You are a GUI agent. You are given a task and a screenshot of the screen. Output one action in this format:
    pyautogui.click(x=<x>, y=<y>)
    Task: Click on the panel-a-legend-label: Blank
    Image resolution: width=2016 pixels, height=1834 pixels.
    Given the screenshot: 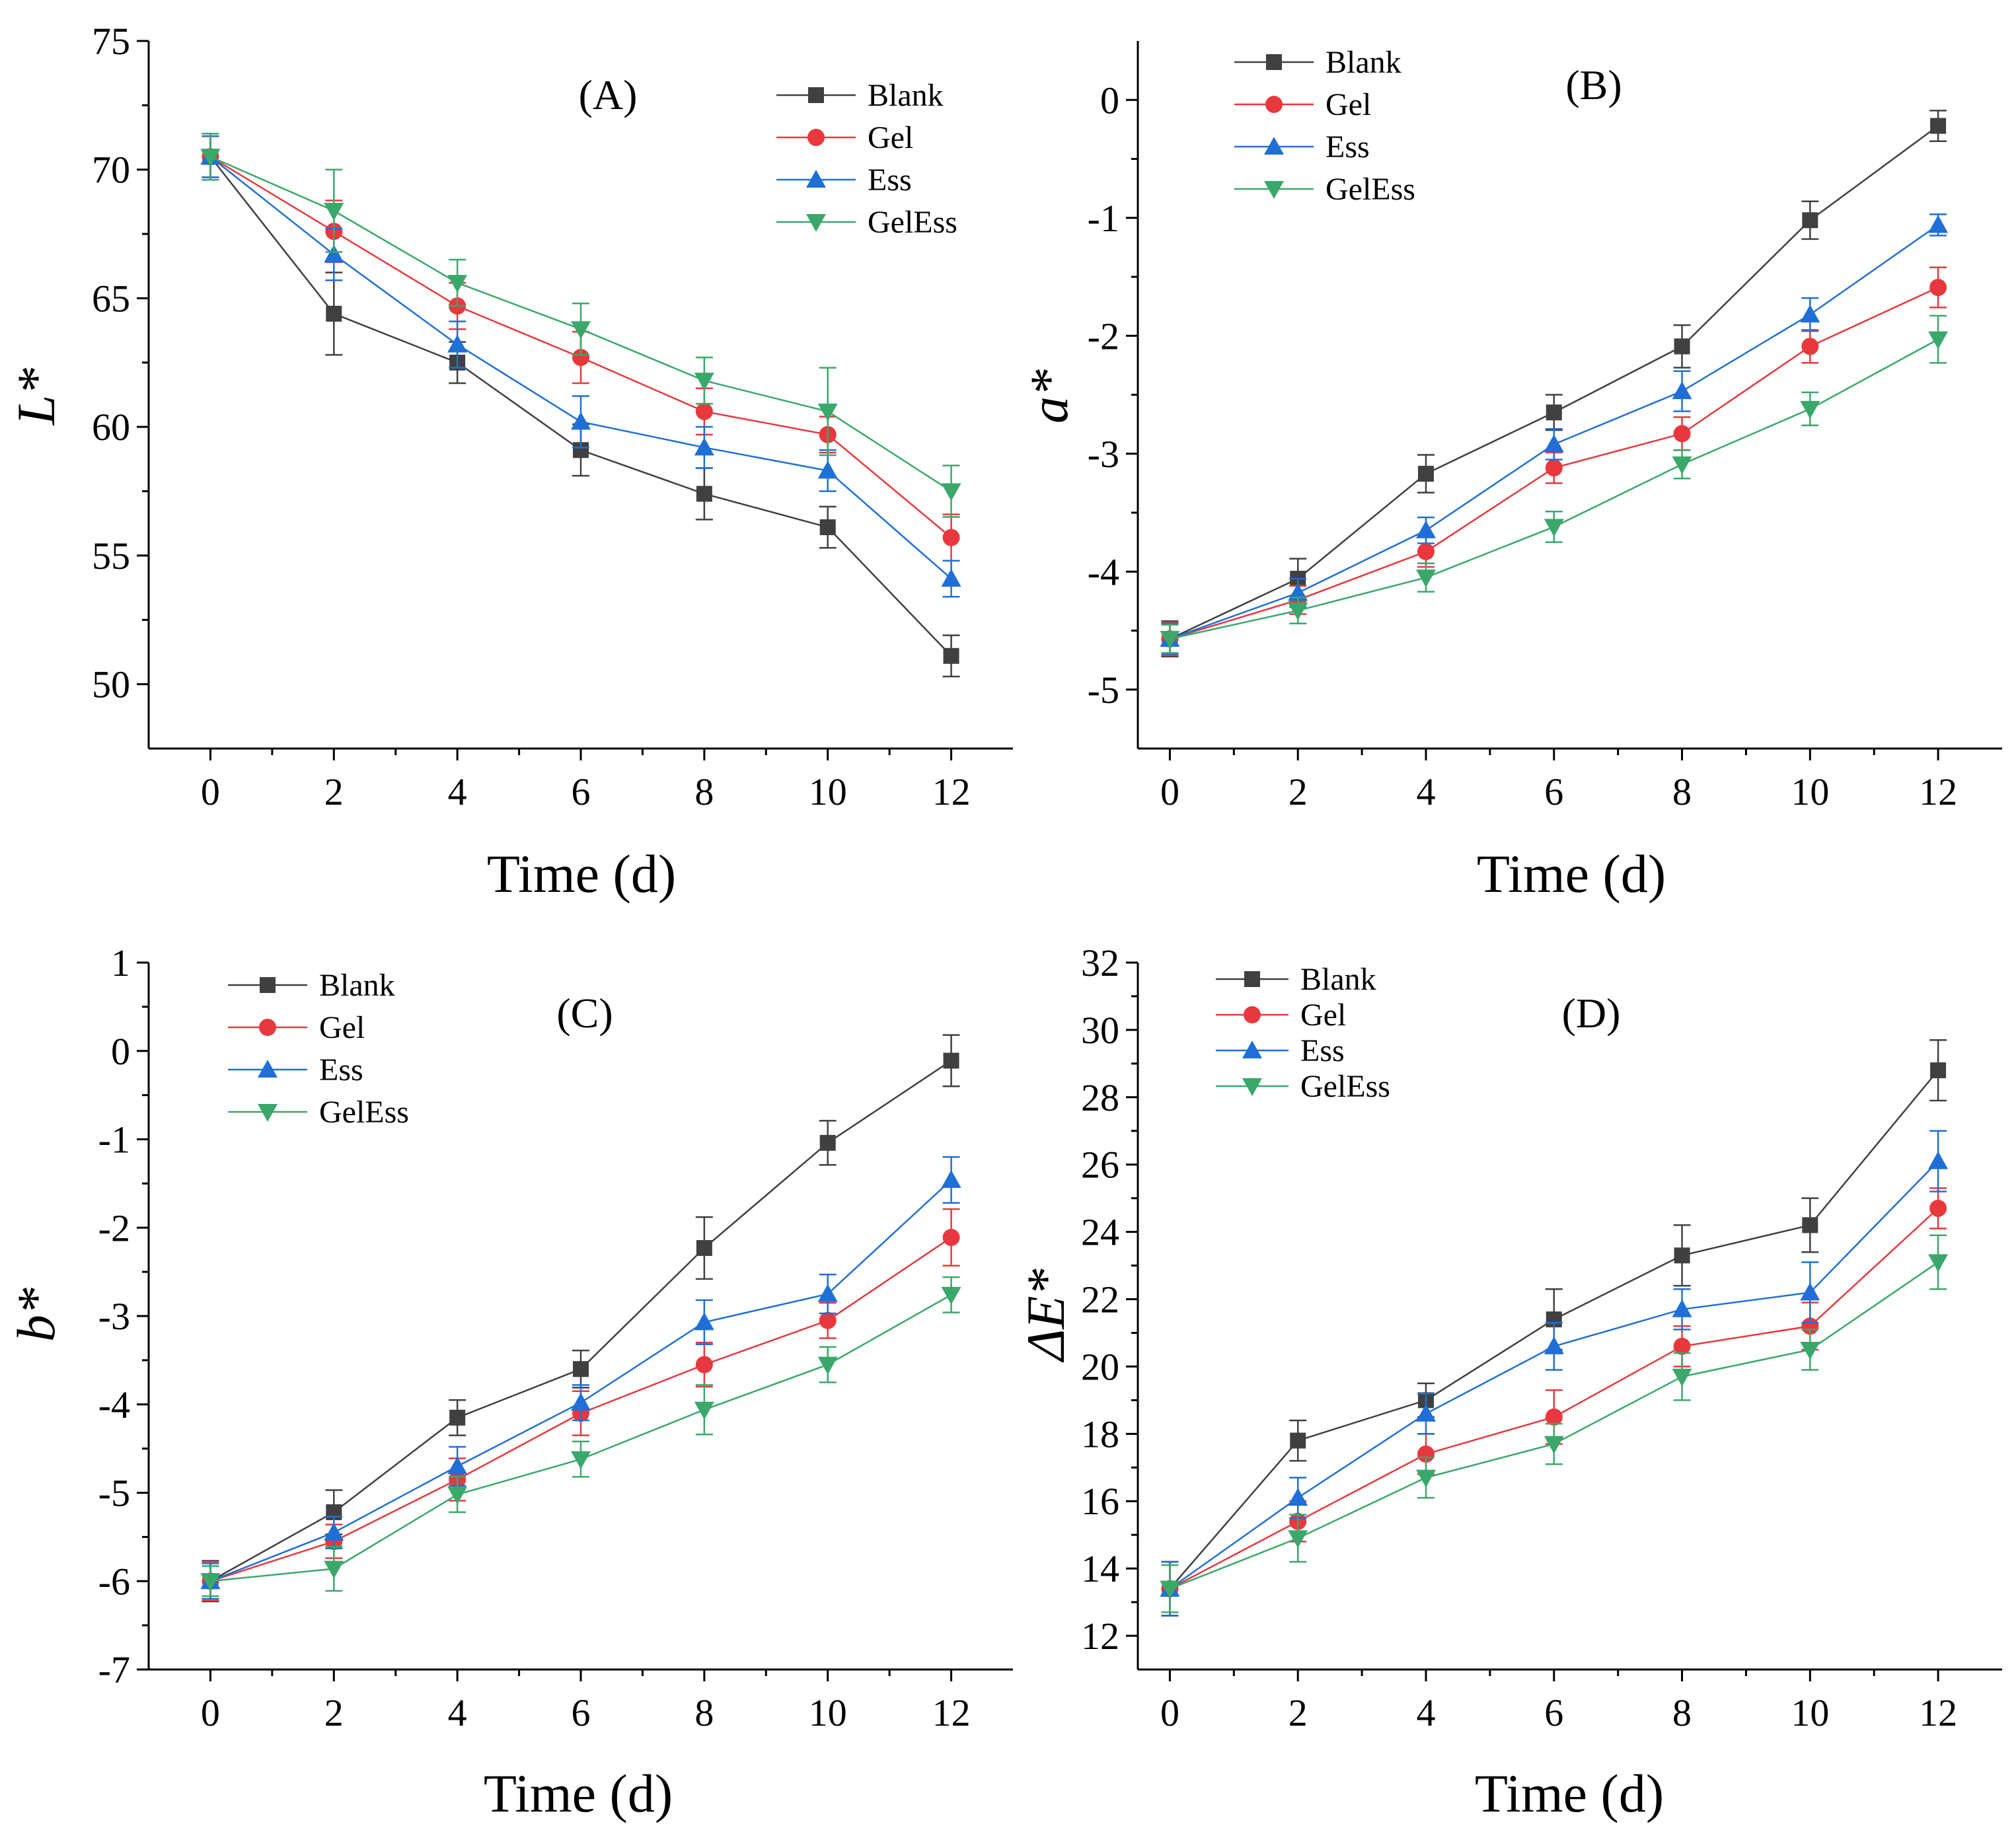 What is the action you would take?
    pyautogui.click(x=906, y=95)
    